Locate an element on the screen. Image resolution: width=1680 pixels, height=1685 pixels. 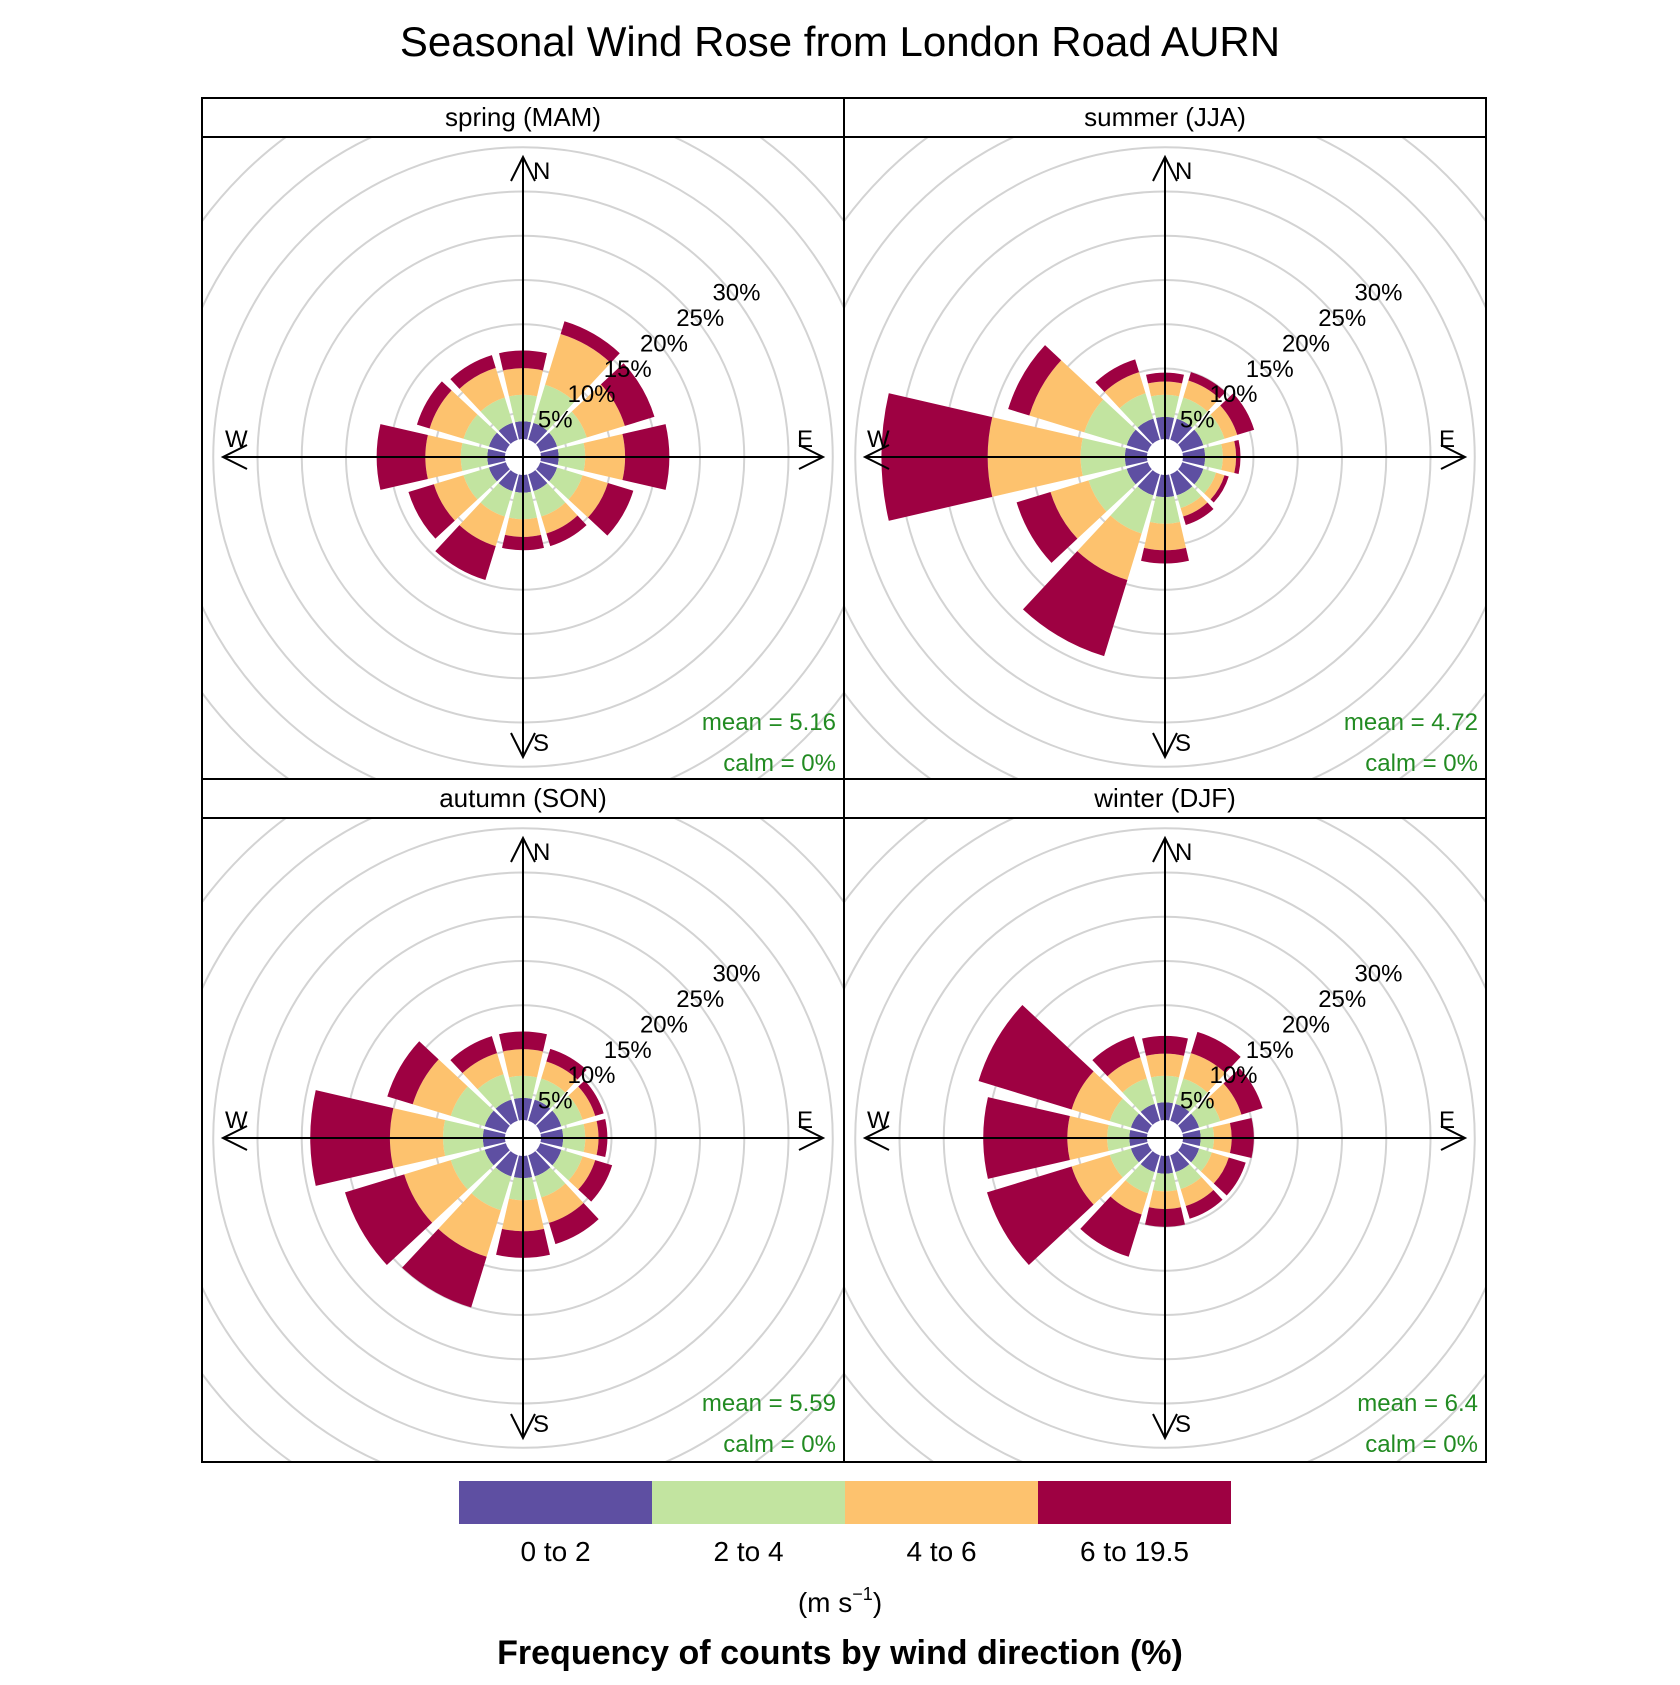
mean-speed-label: mean = 5.59 is located at coordinates (769, 1403).